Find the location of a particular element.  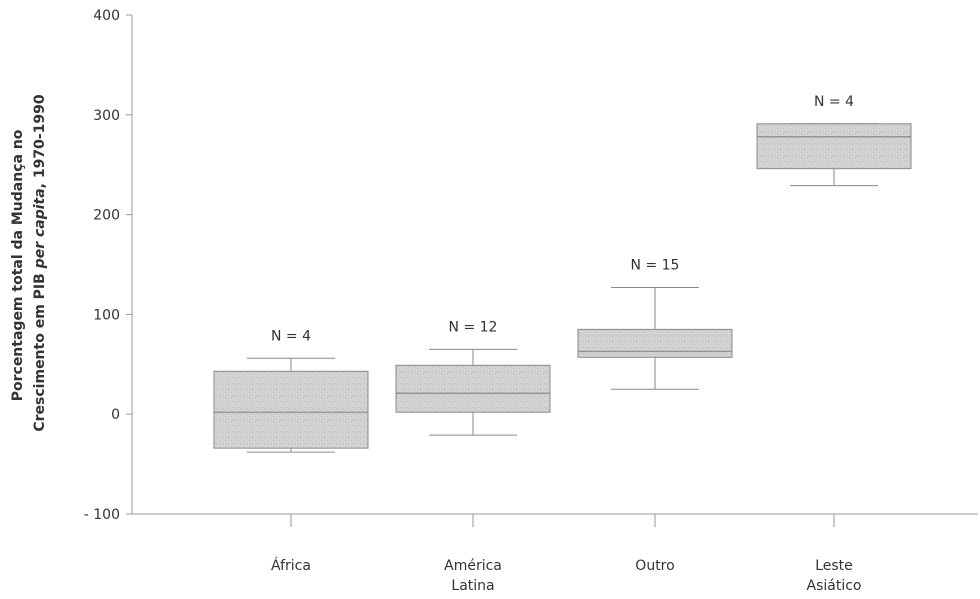

box-1: N = 12 is located at coordinates (473, 377).